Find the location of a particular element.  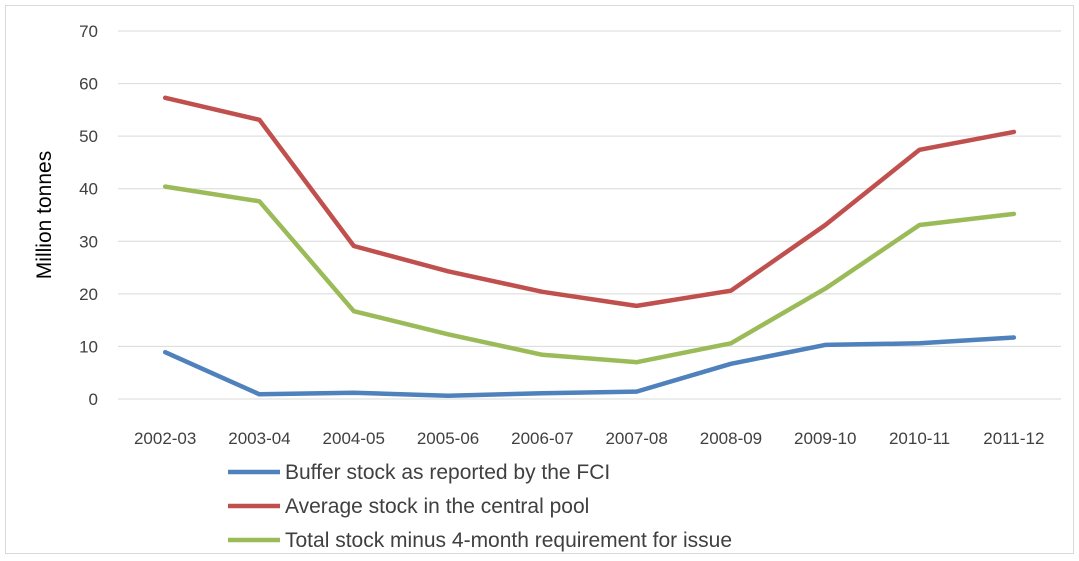

y-tick-label: 20 is located at coordinates (88, 294).